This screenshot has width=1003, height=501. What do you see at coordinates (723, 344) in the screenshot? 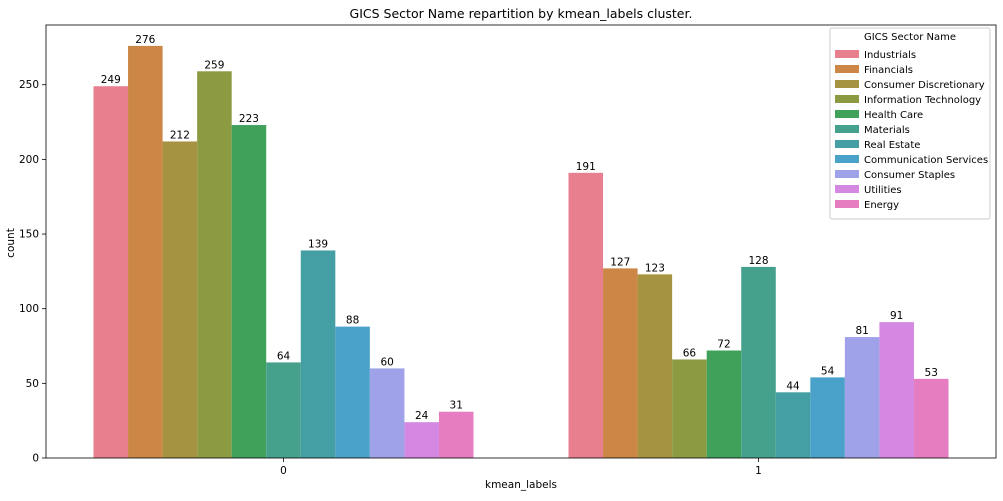
I see `bar-value-label: 72` at bounding box center [723, 344].